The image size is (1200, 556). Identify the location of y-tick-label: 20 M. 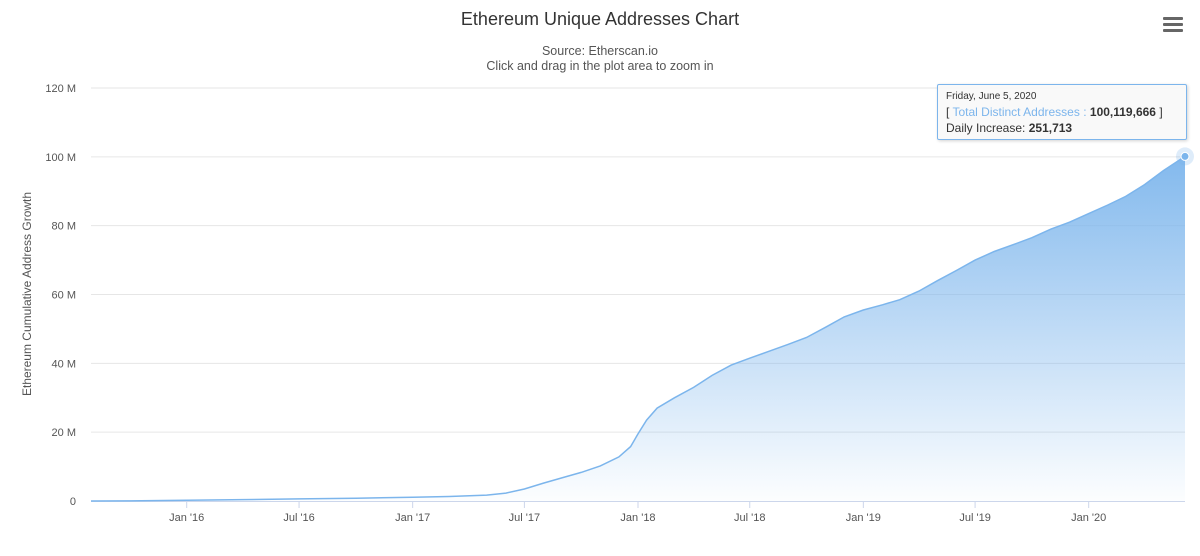
(64, 433).